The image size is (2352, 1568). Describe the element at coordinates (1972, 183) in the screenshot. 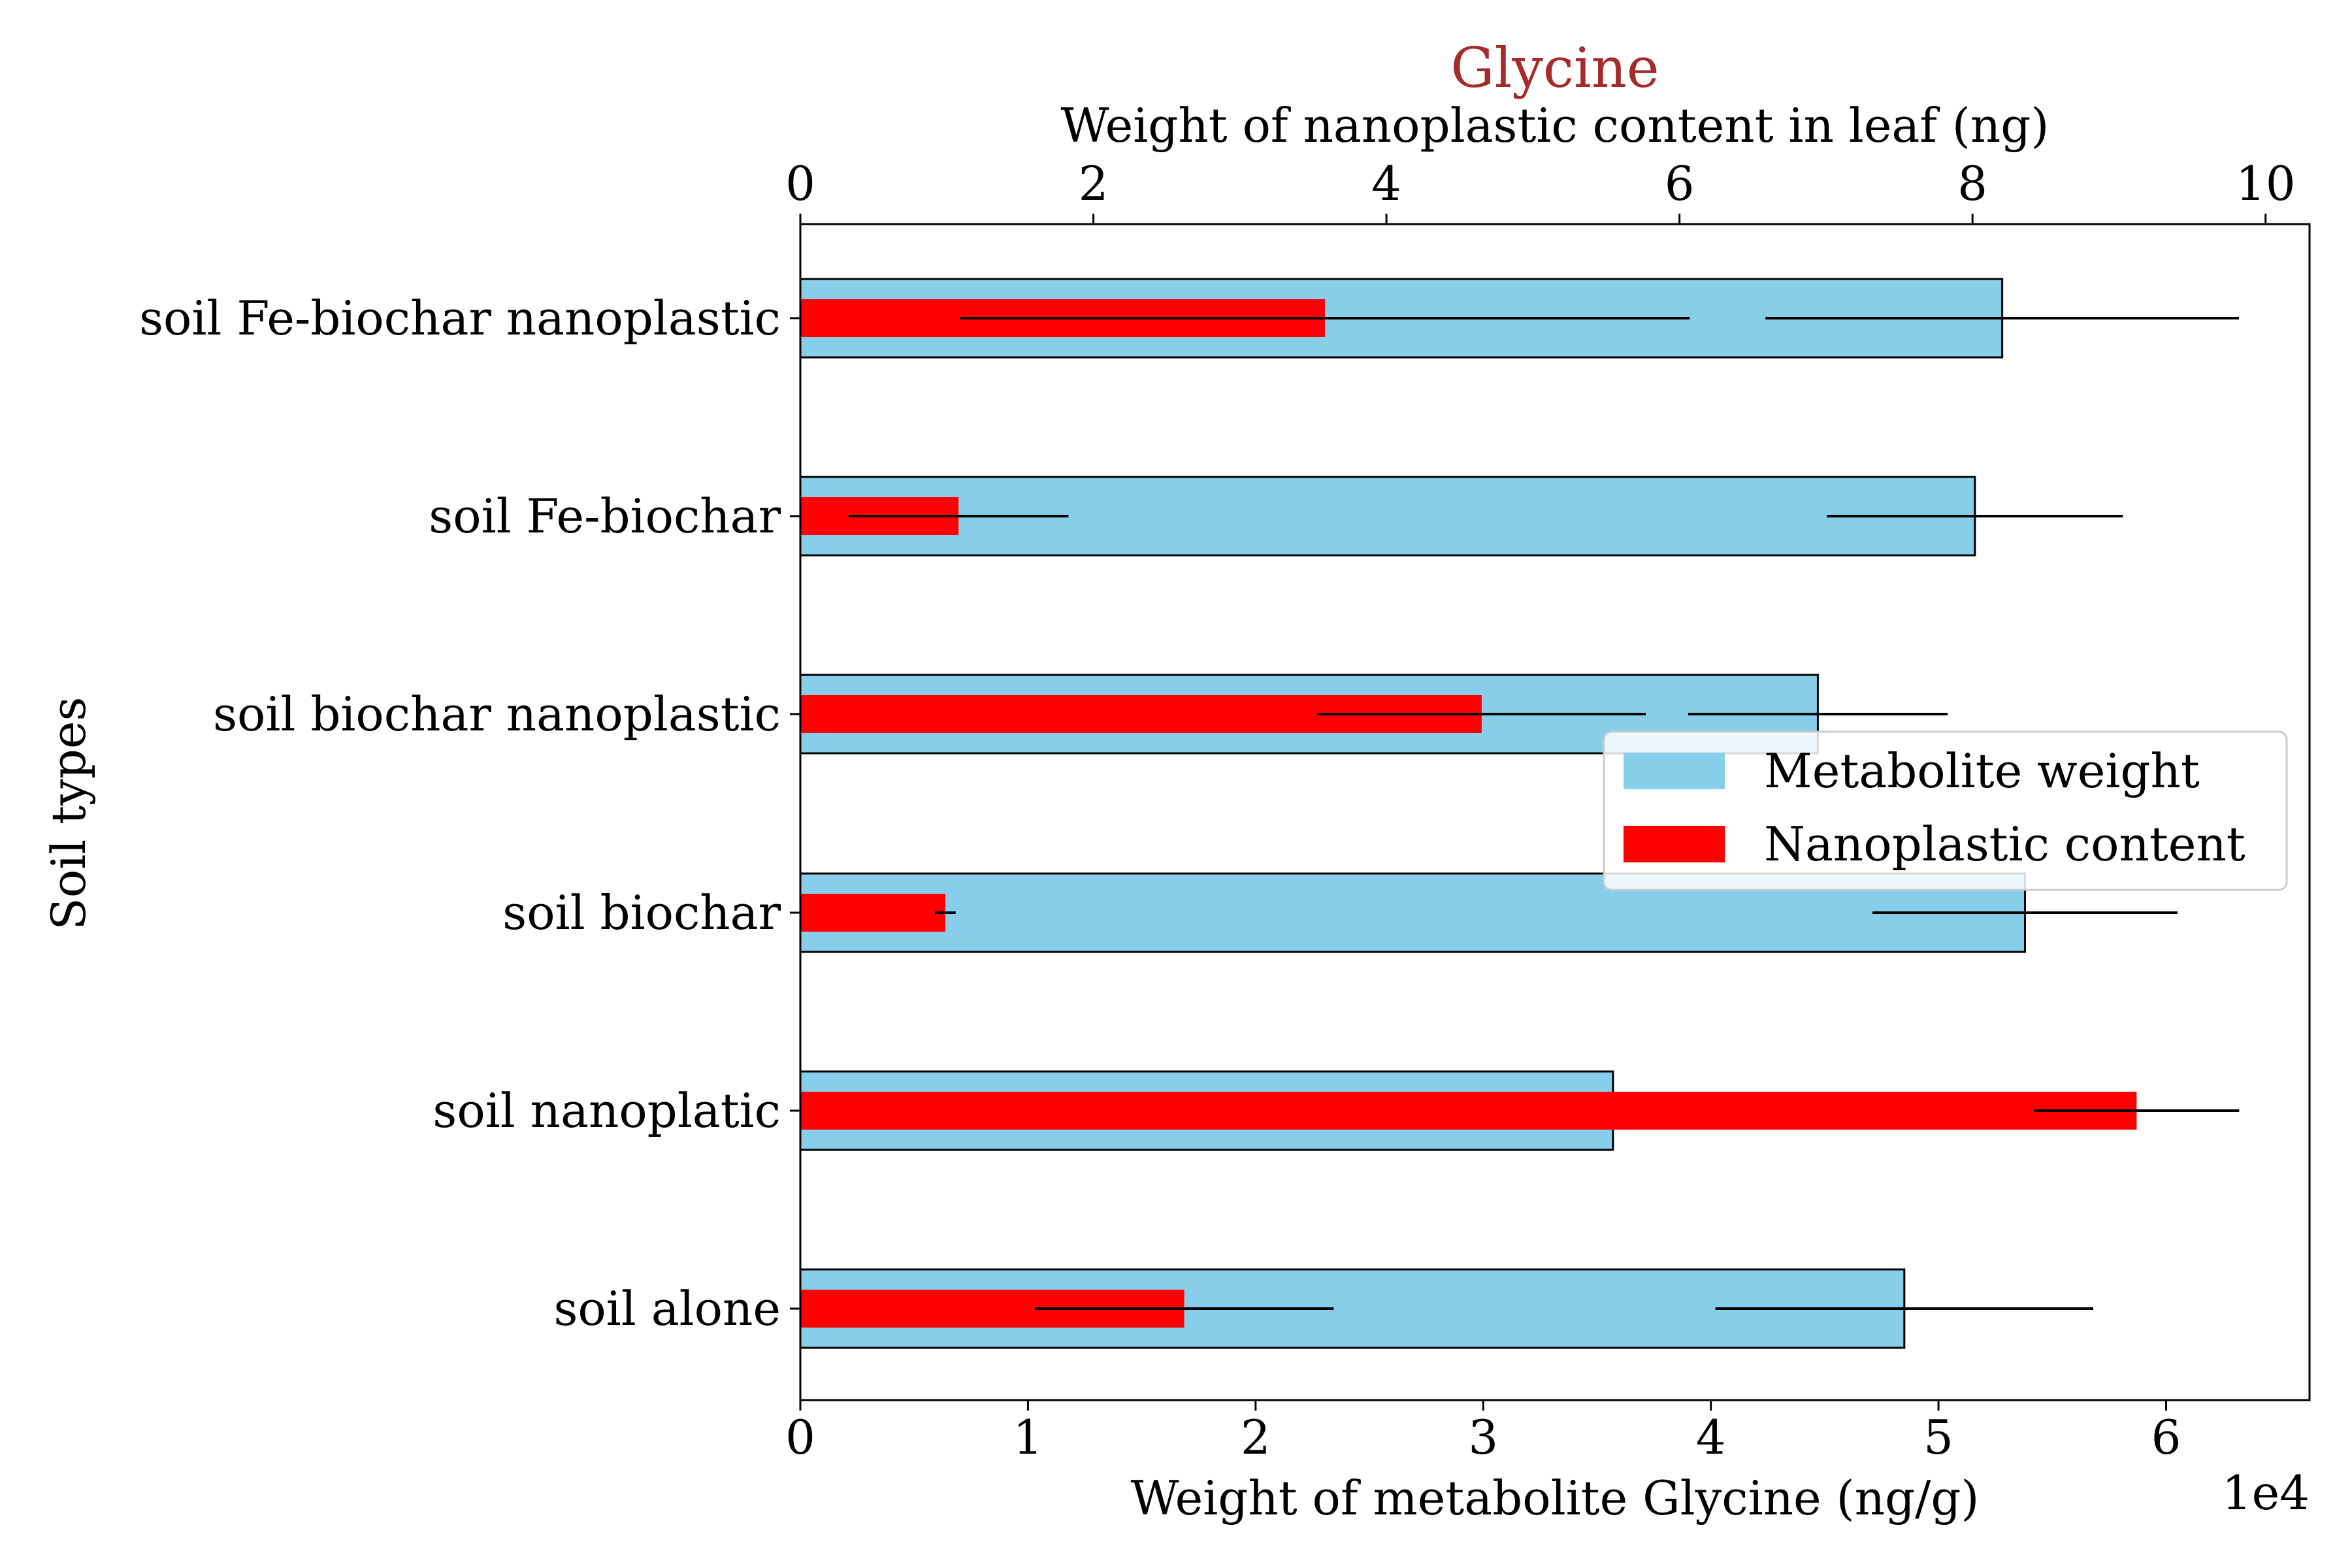

I see `top-tick-label: 8` at that location.